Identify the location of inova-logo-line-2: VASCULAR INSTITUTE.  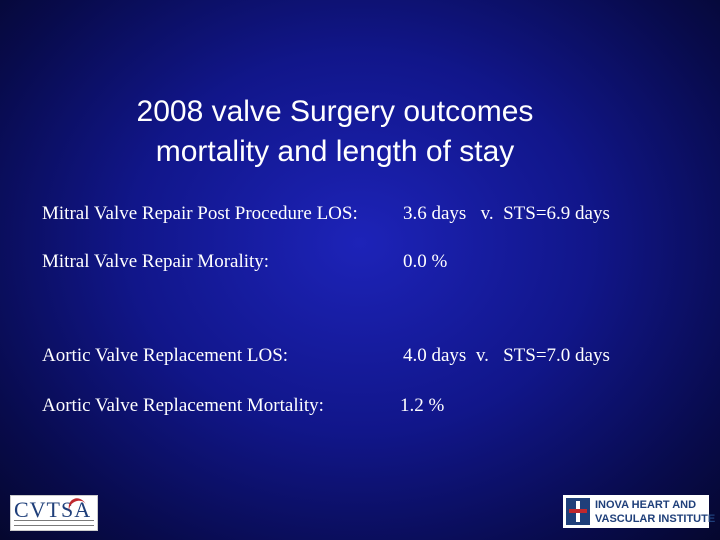
(655, 519).